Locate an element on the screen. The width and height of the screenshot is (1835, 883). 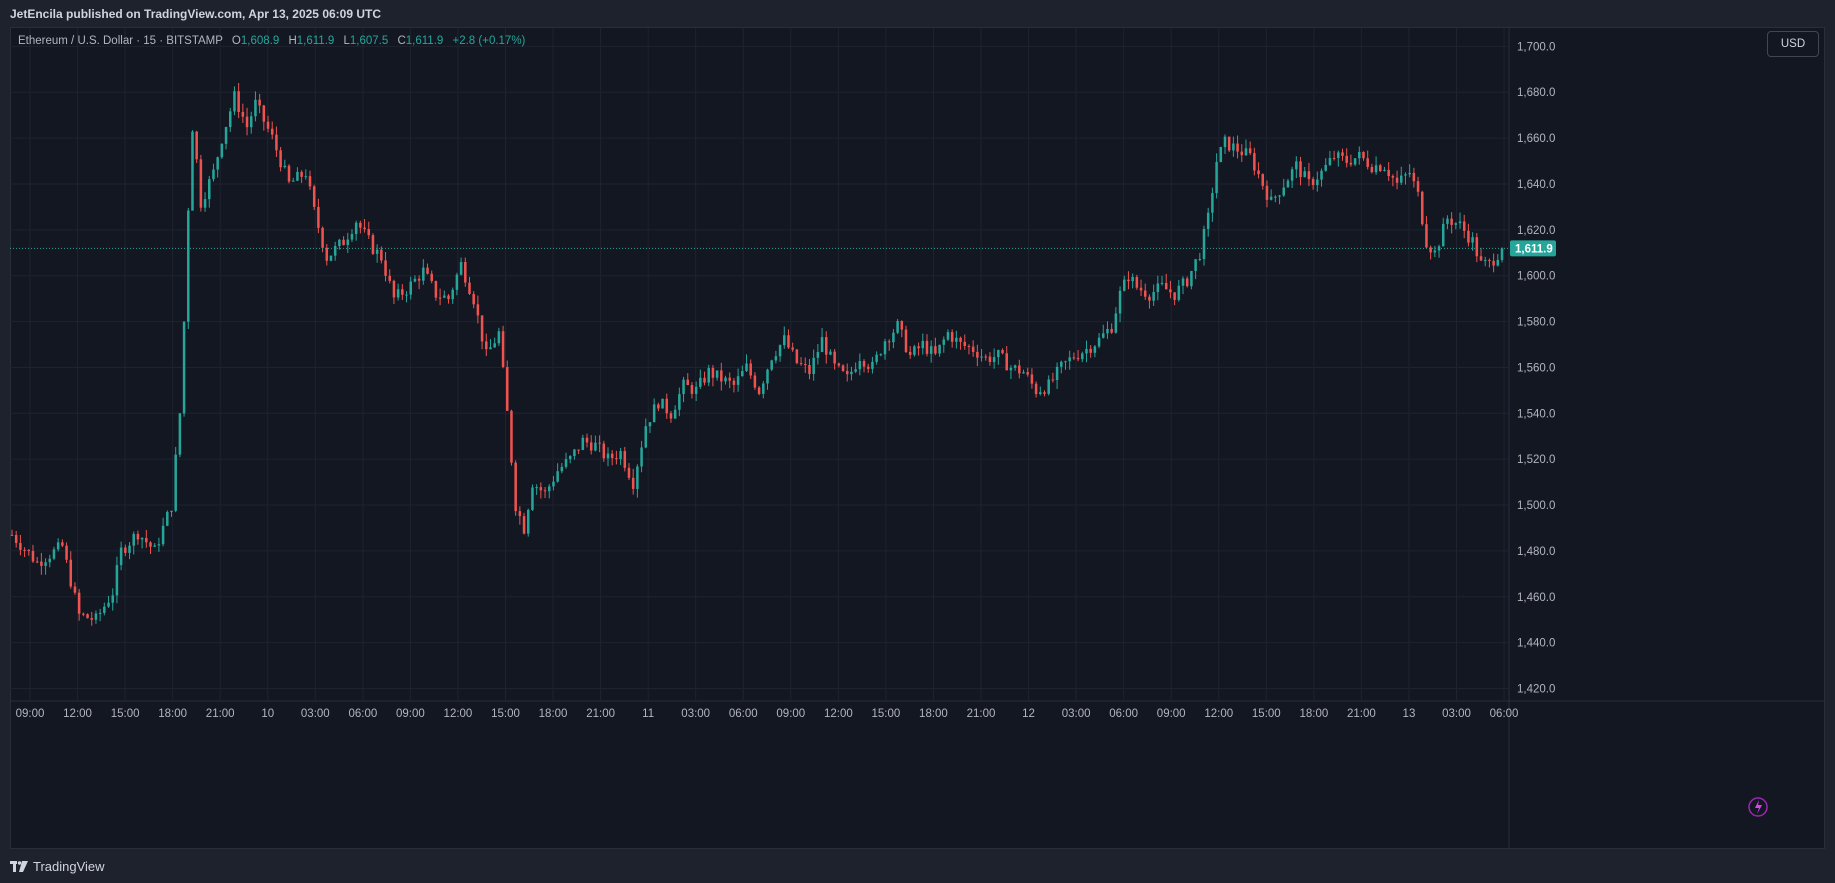
price-tick-label: 1,480.0 is located at coordinates (1536, 552).